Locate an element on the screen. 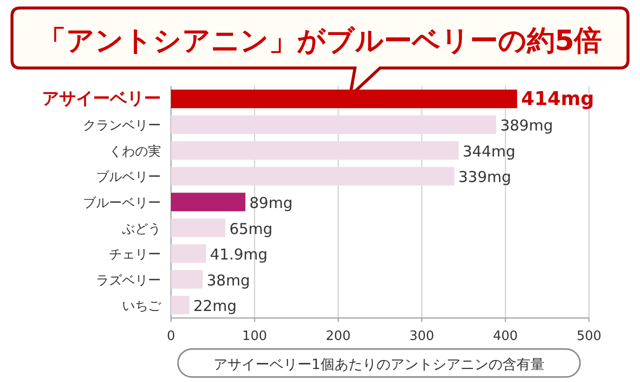  y-tick-label: くわの実 is located at coordinates (135, 151).